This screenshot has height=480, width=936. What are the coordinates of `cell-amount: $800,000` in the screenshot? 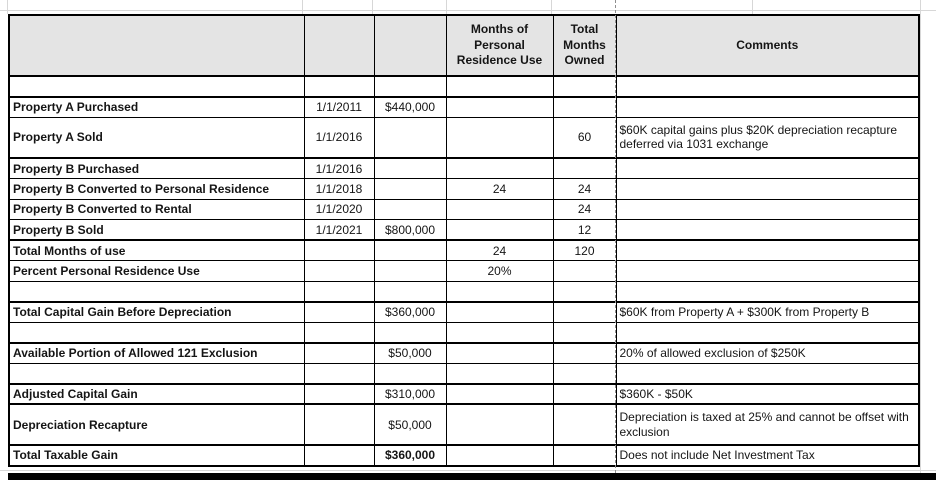 It's located at (410, 230).